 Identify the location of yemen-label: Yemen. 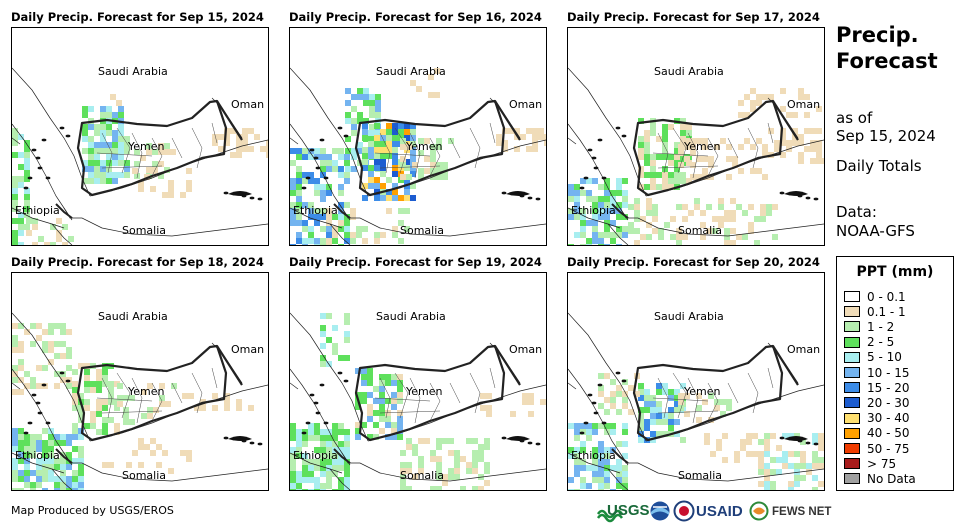
(146, 146).